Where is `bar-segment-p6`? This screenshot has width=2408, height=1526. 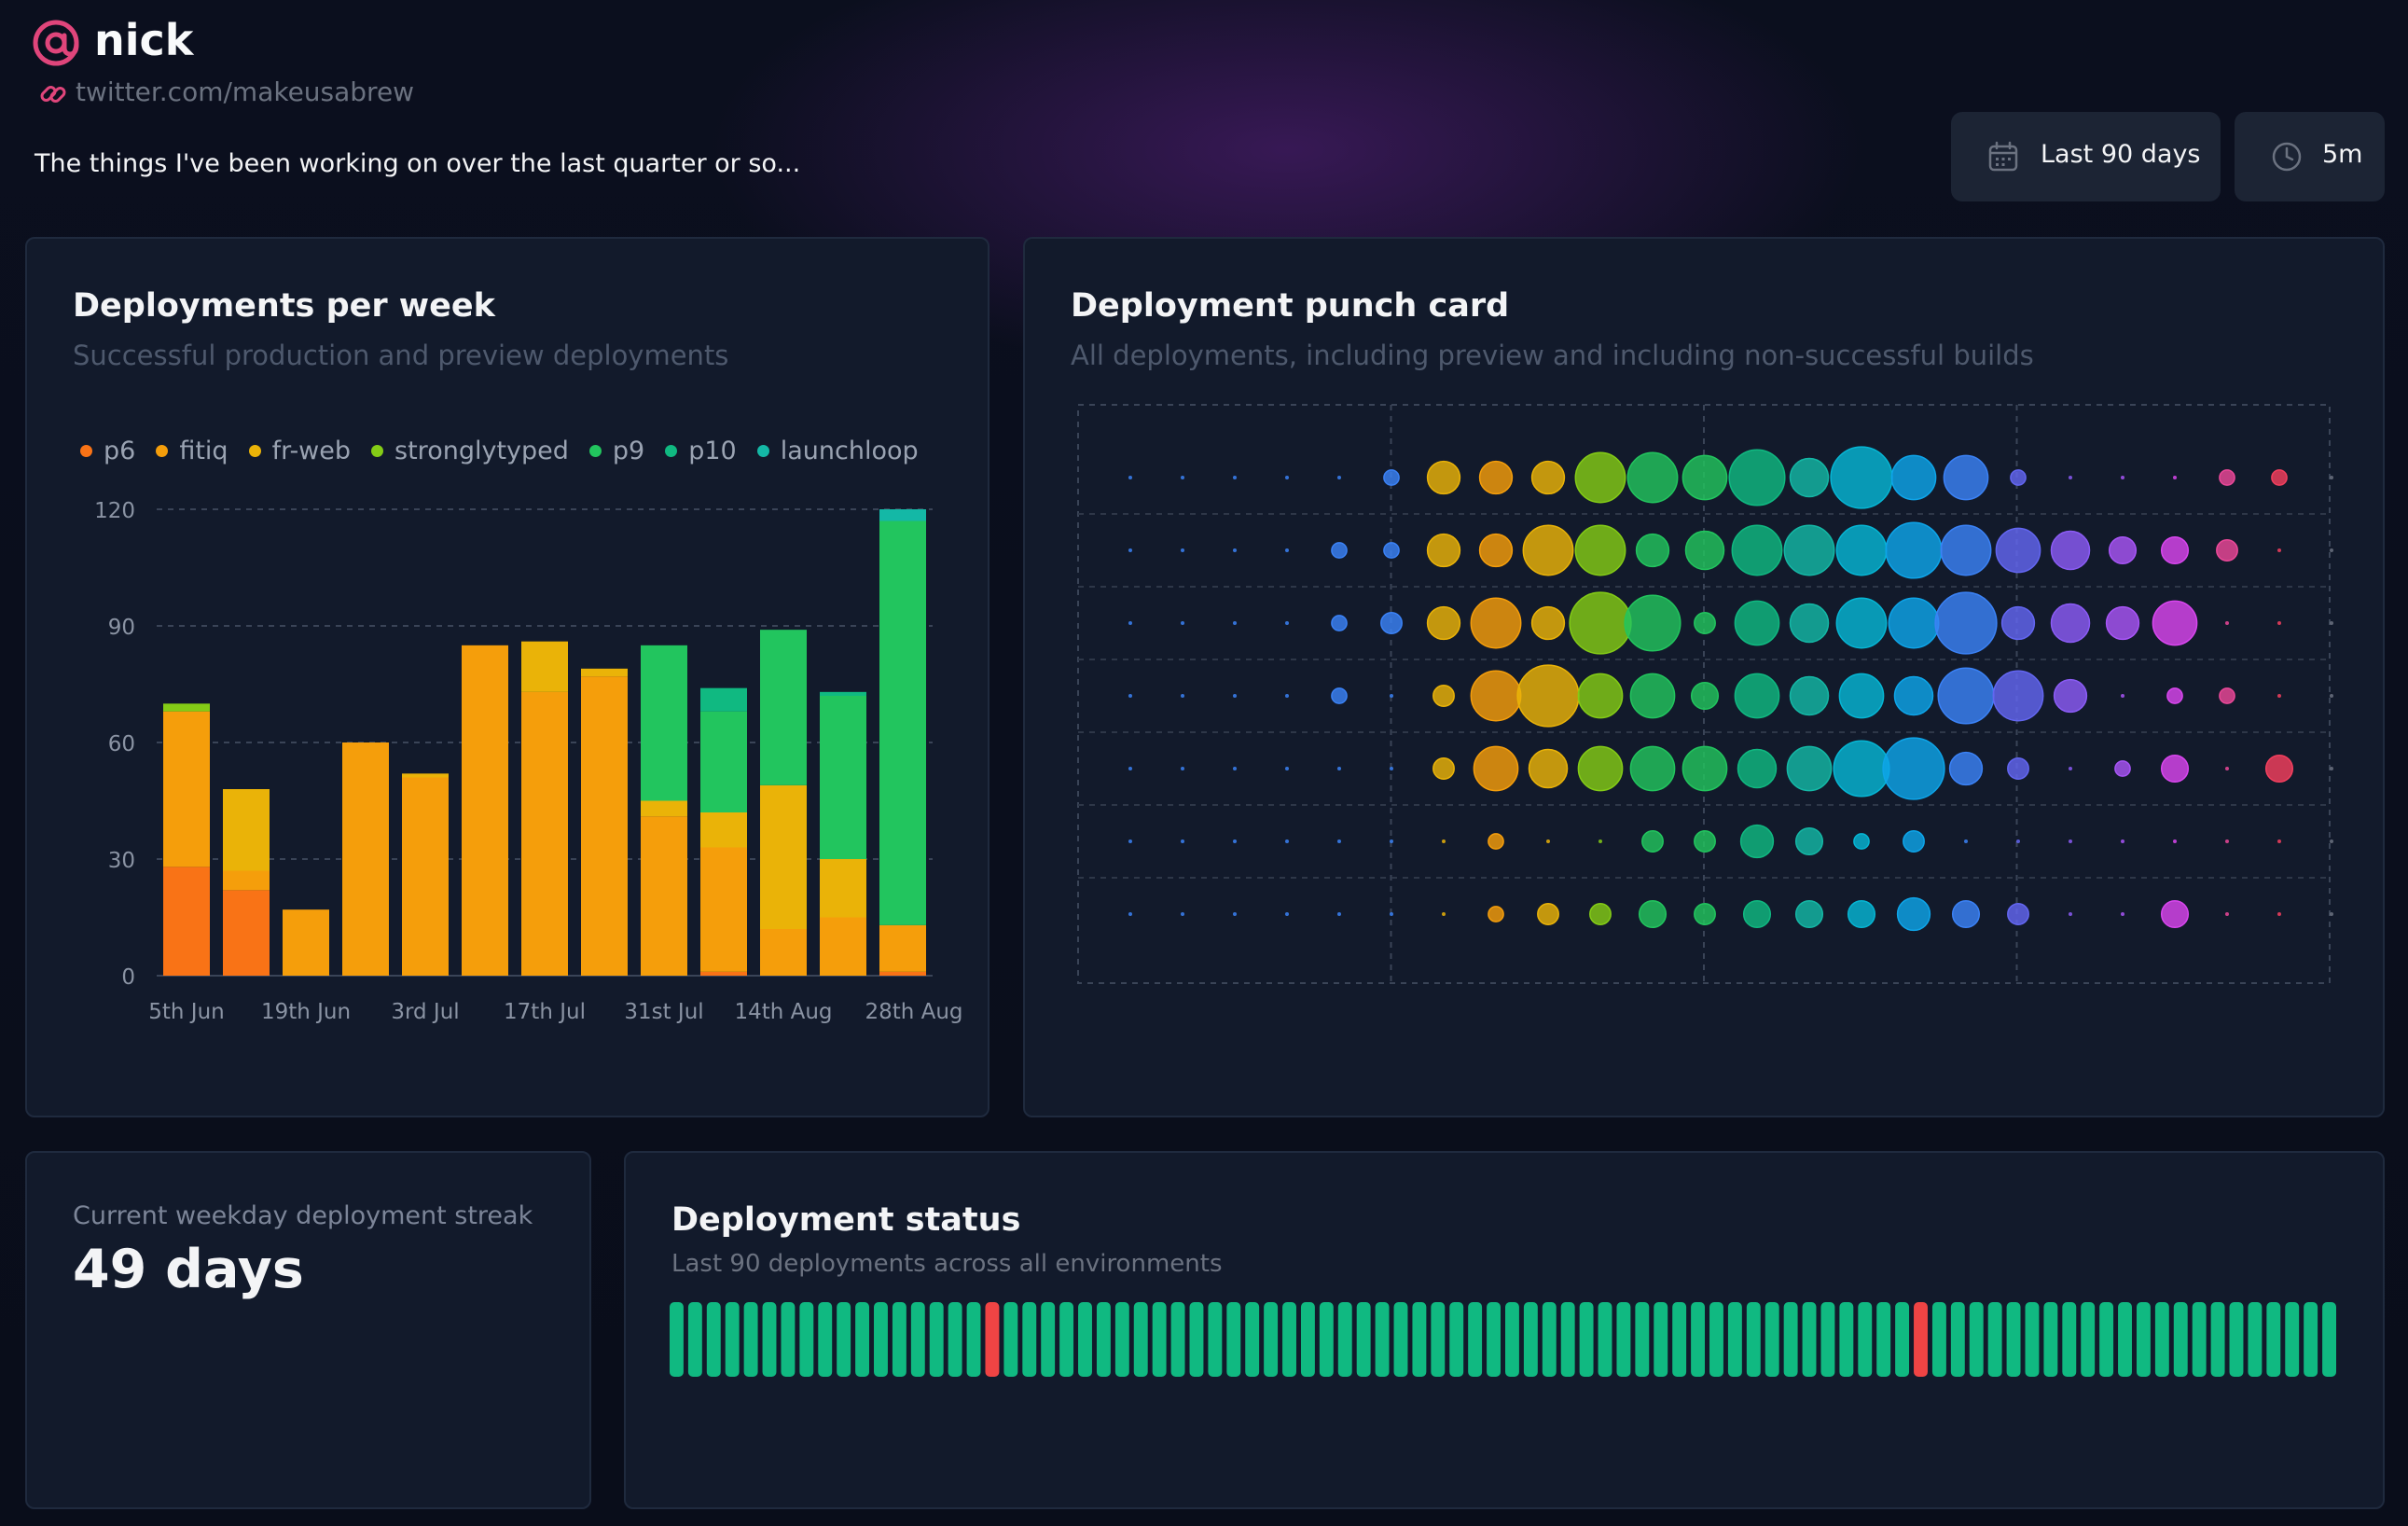 bar-segment-p6 is located at coordinates (903, 973).